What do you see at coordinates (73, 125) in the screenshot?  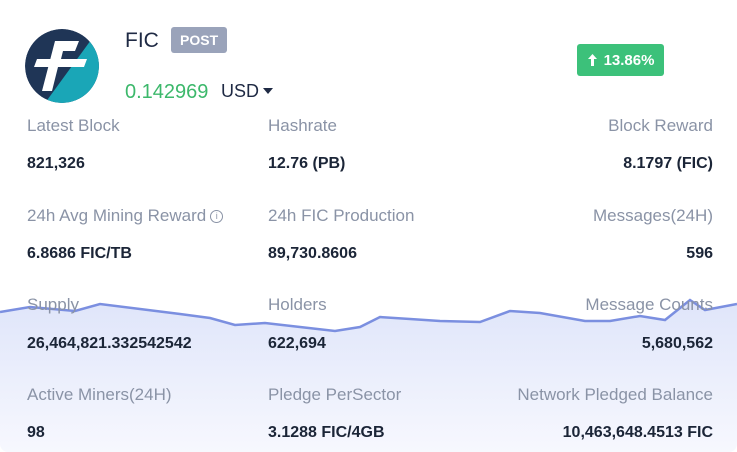 I see `stat-label-latest-block: Latest Block` at bounding box center [73, 125].